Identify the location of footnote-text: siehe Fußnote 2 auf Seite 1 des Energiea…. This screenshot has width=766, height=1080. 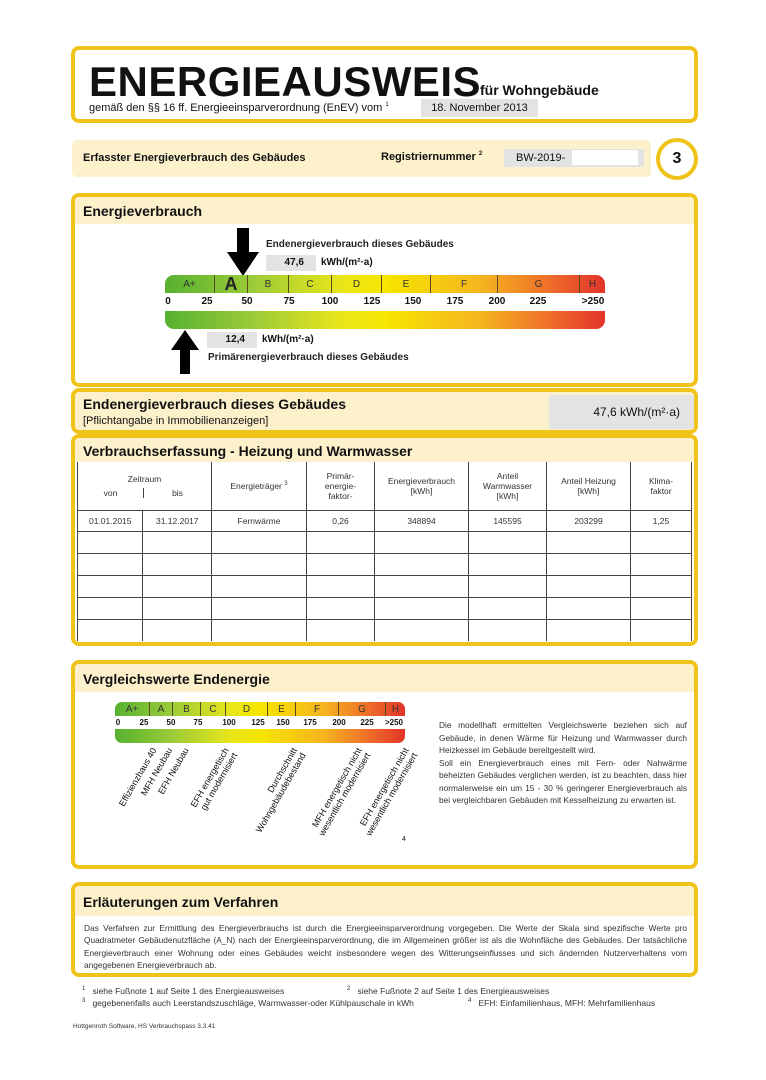
(453, 991).